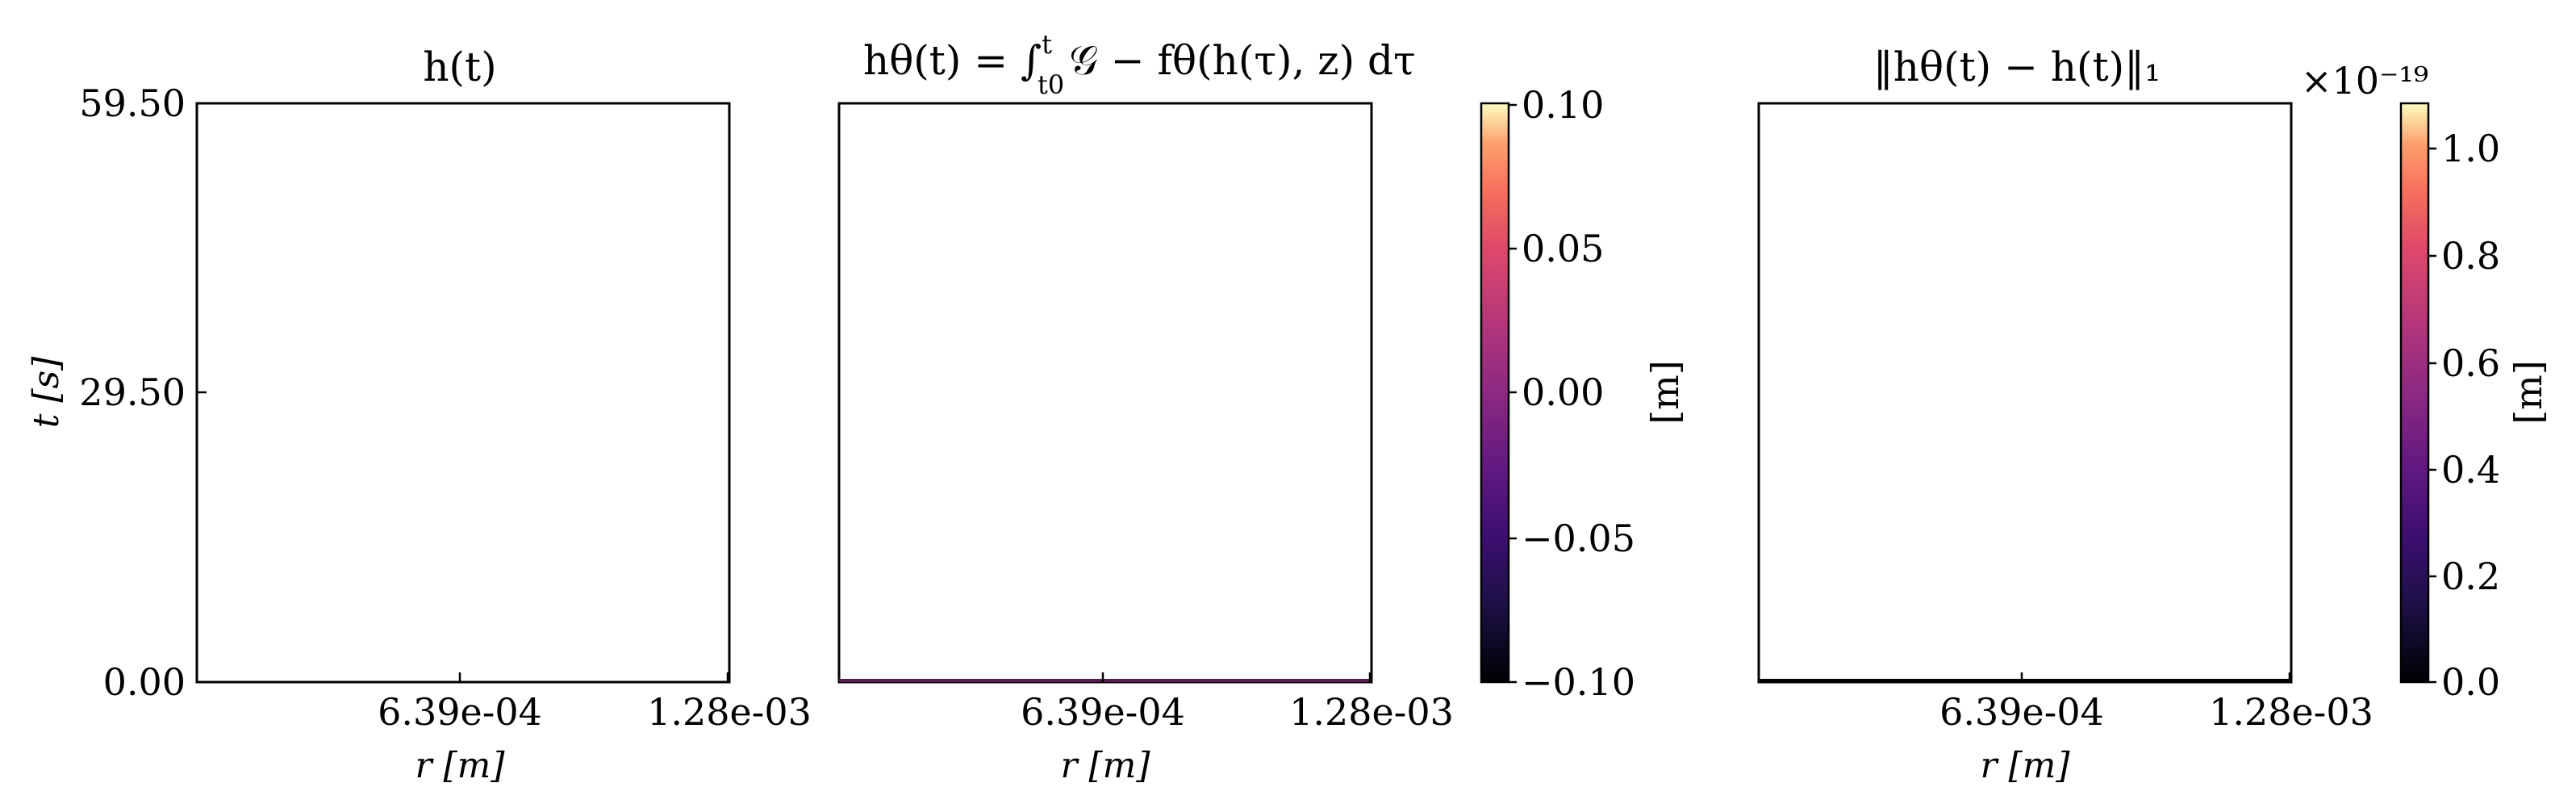  Describe the element at coordinates (2025, 393) in the screenshot. I see `panel-3-plot-area` at that location.